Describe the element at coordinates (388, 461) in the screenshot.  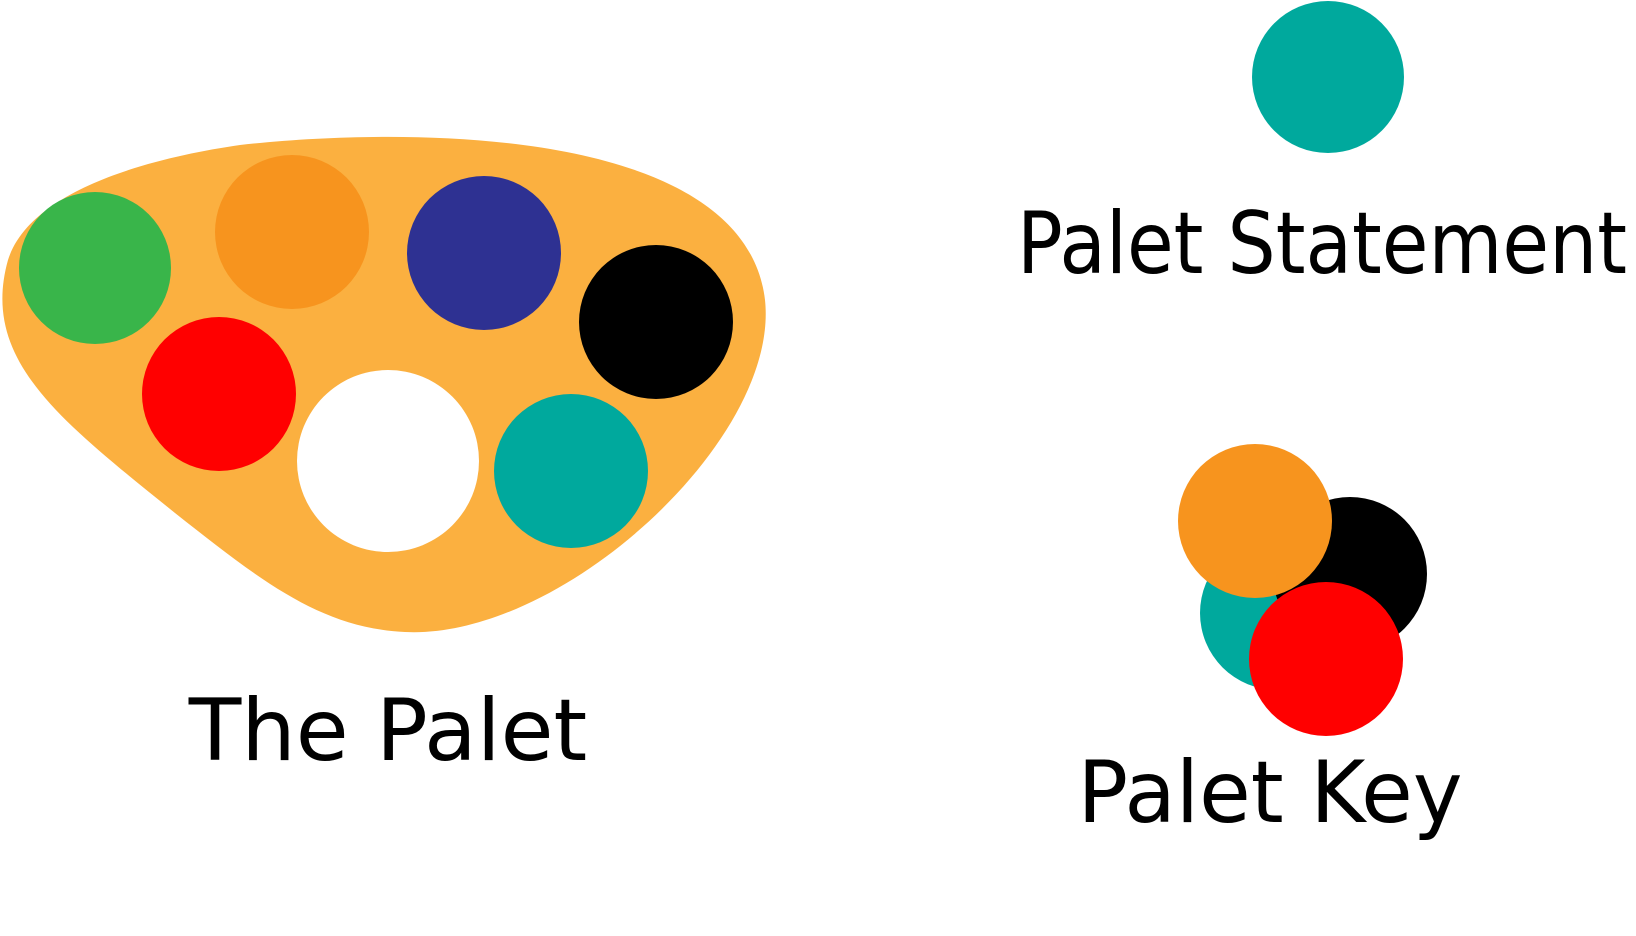
I see `palette-well-white` at that location.